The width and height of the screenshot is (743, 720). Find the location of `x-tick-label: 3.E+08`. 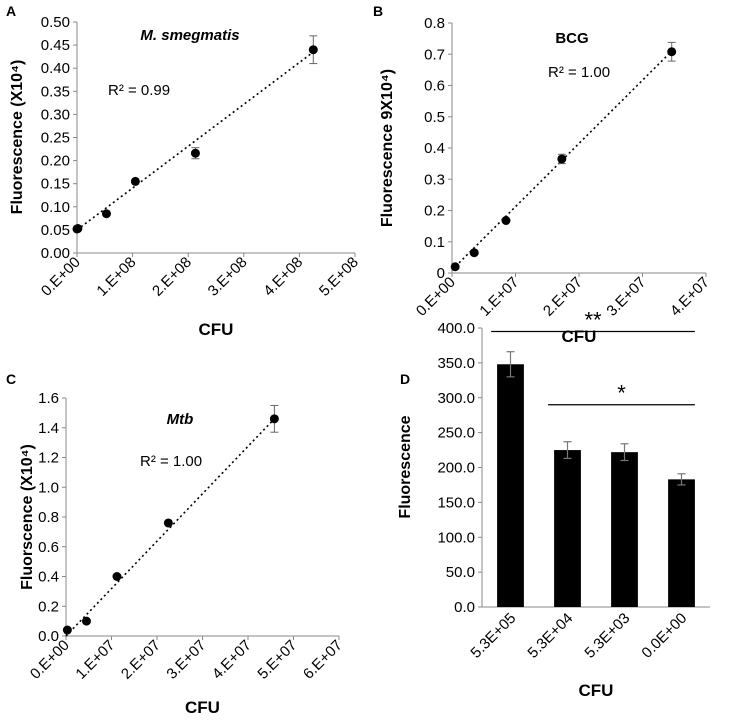

x-tick-label: 3.E+08 is located at coordinates (228, 277).